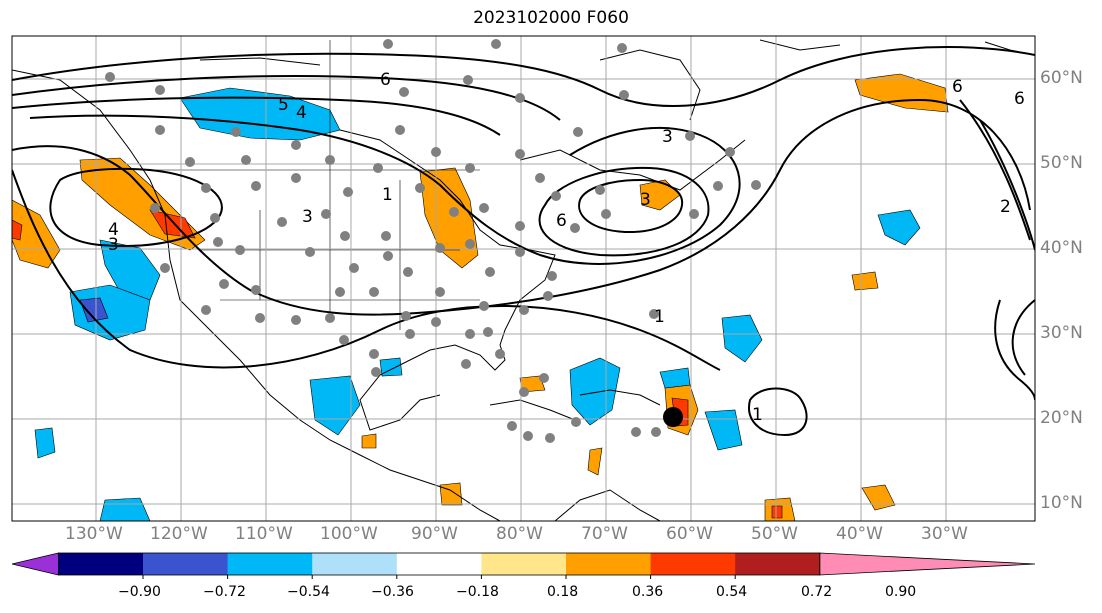 The width and height of the screenshot is (1102, 613). I want to click on patch-red-left, so click(17, 230).